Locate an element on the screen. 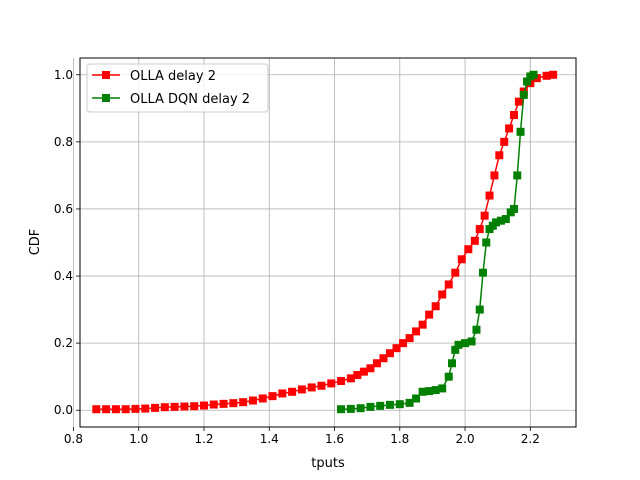 This screenshot has width=640, height=480. x-tick-label: 1.8 is located at coordinates (399, 439).